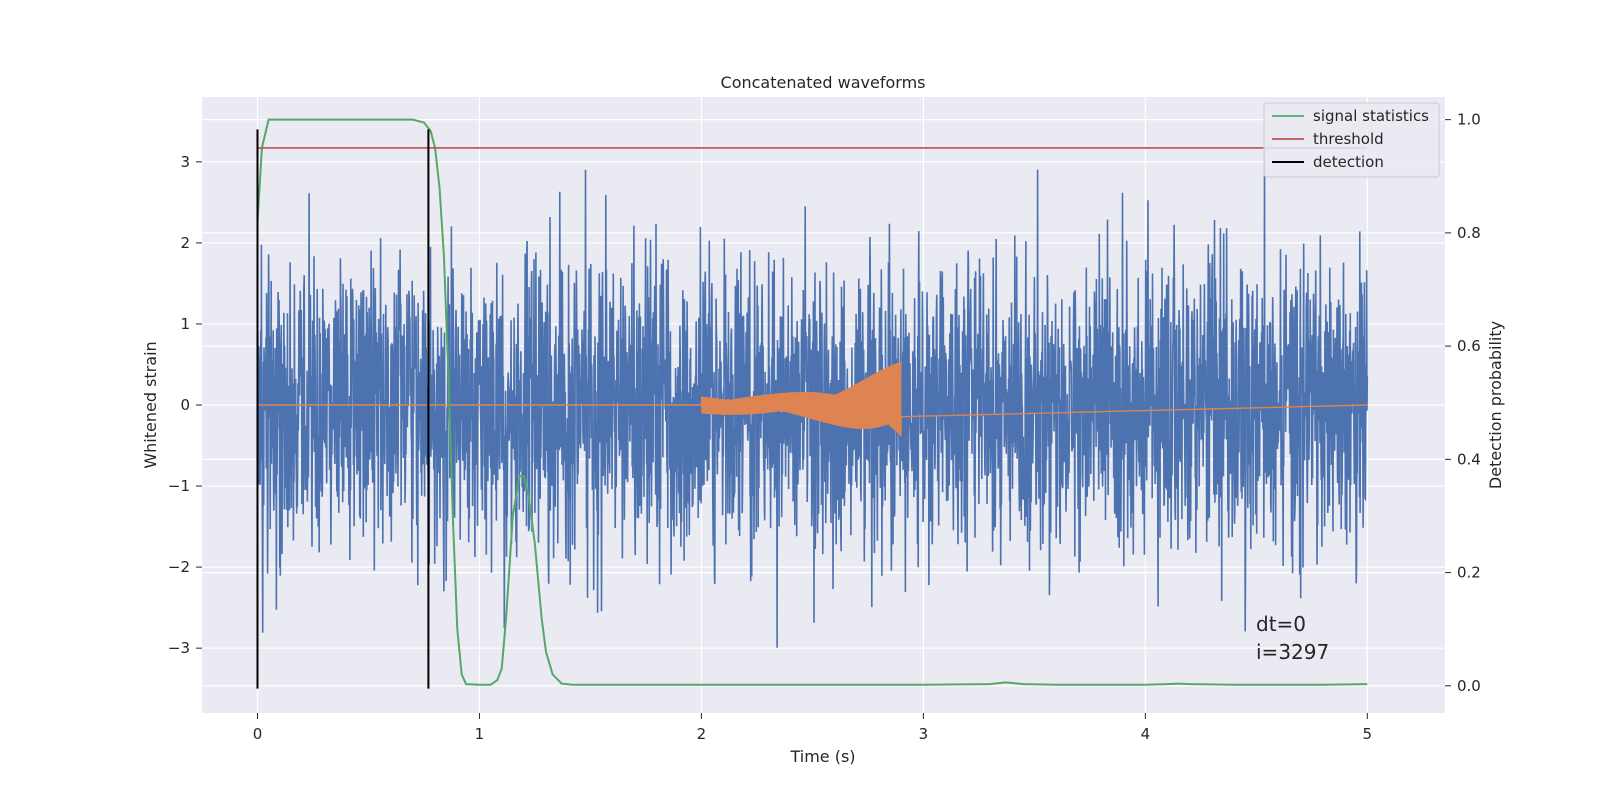  I want to click on x-tick-label-1: 1, so click(480, 734).